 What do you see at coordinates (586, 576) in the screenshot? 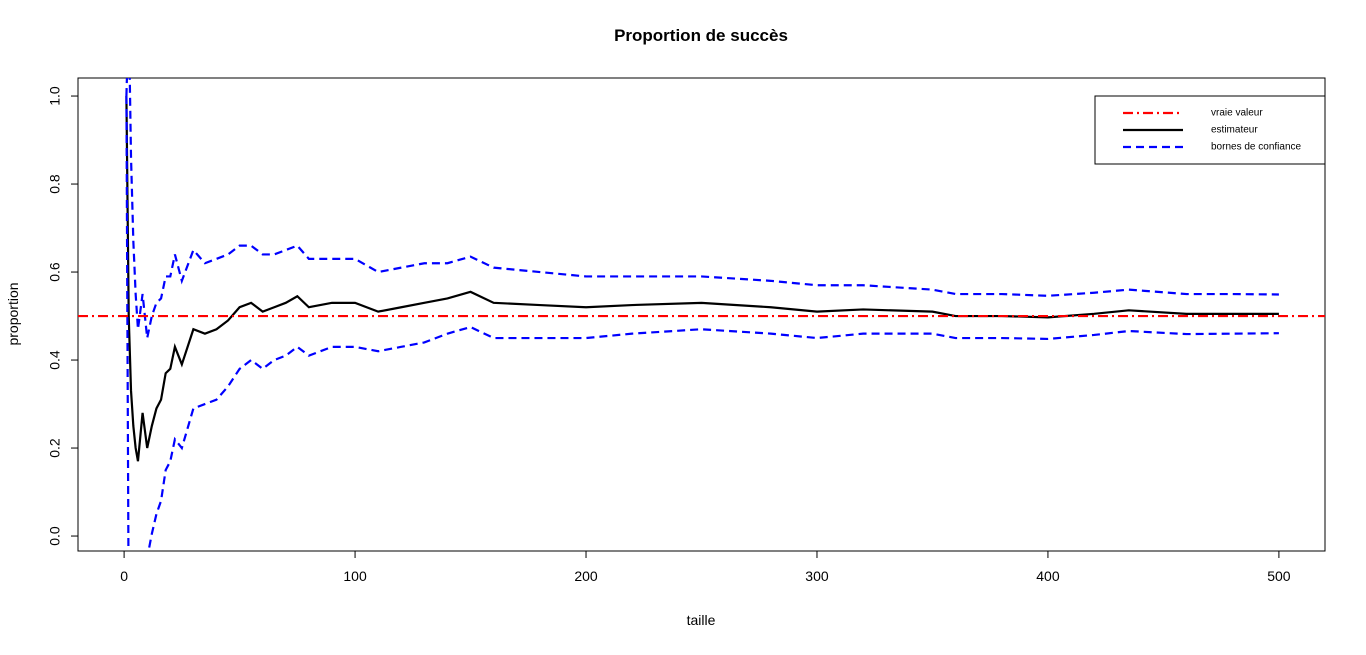
I see `x-tick-label: 200` at bounding box center [586, 576].